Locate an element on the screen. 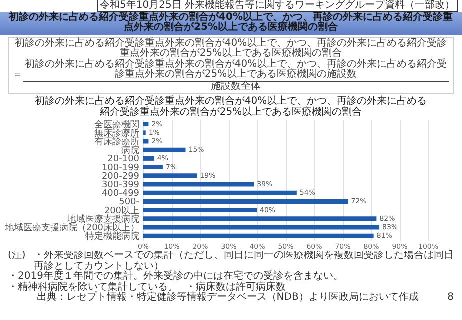 Image resolution: width=462 pixels, height=320 pixels. y-tick-label: 20-100 is located at coordinates (124, 159).